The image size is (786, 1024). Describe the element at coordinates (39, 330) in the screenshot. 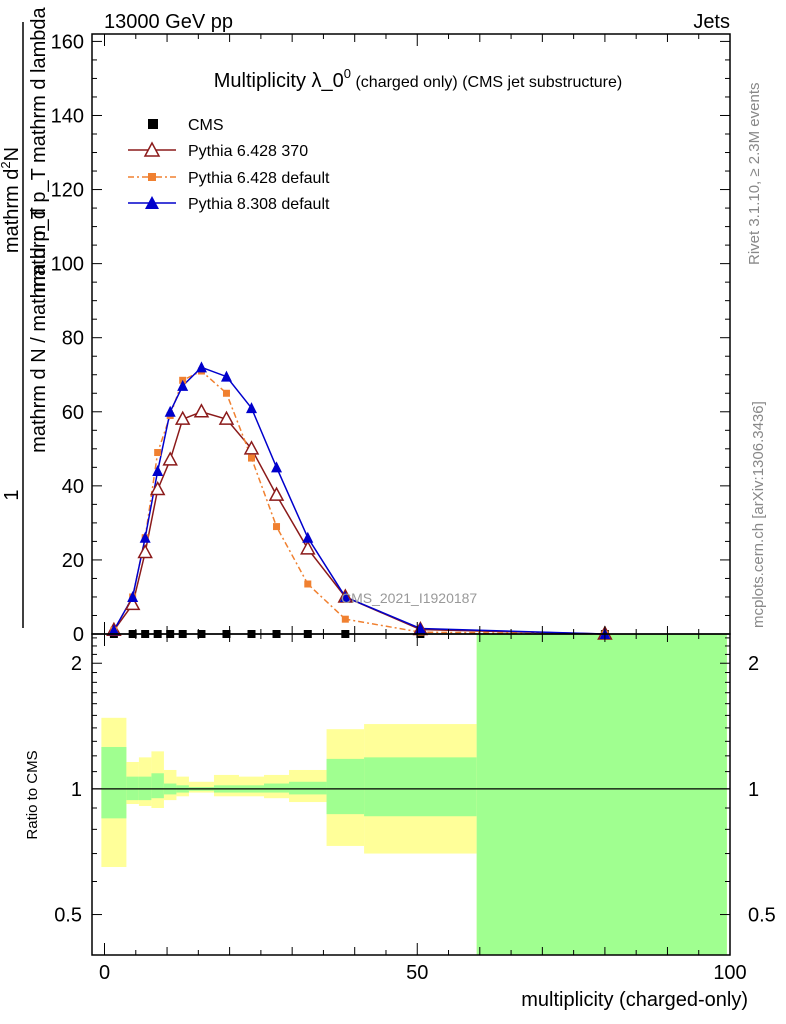

I see `y-label-dn-dpt: mathrm d N / mathrm d p_T` at that location.